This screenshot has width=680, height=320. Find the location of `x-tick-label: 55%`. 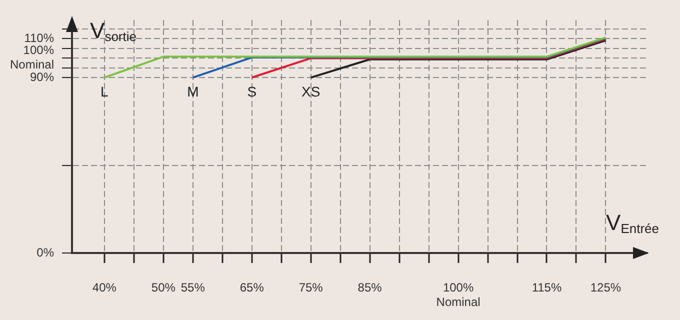

x-tick-label: 55% is located at coordinates (193, 287).